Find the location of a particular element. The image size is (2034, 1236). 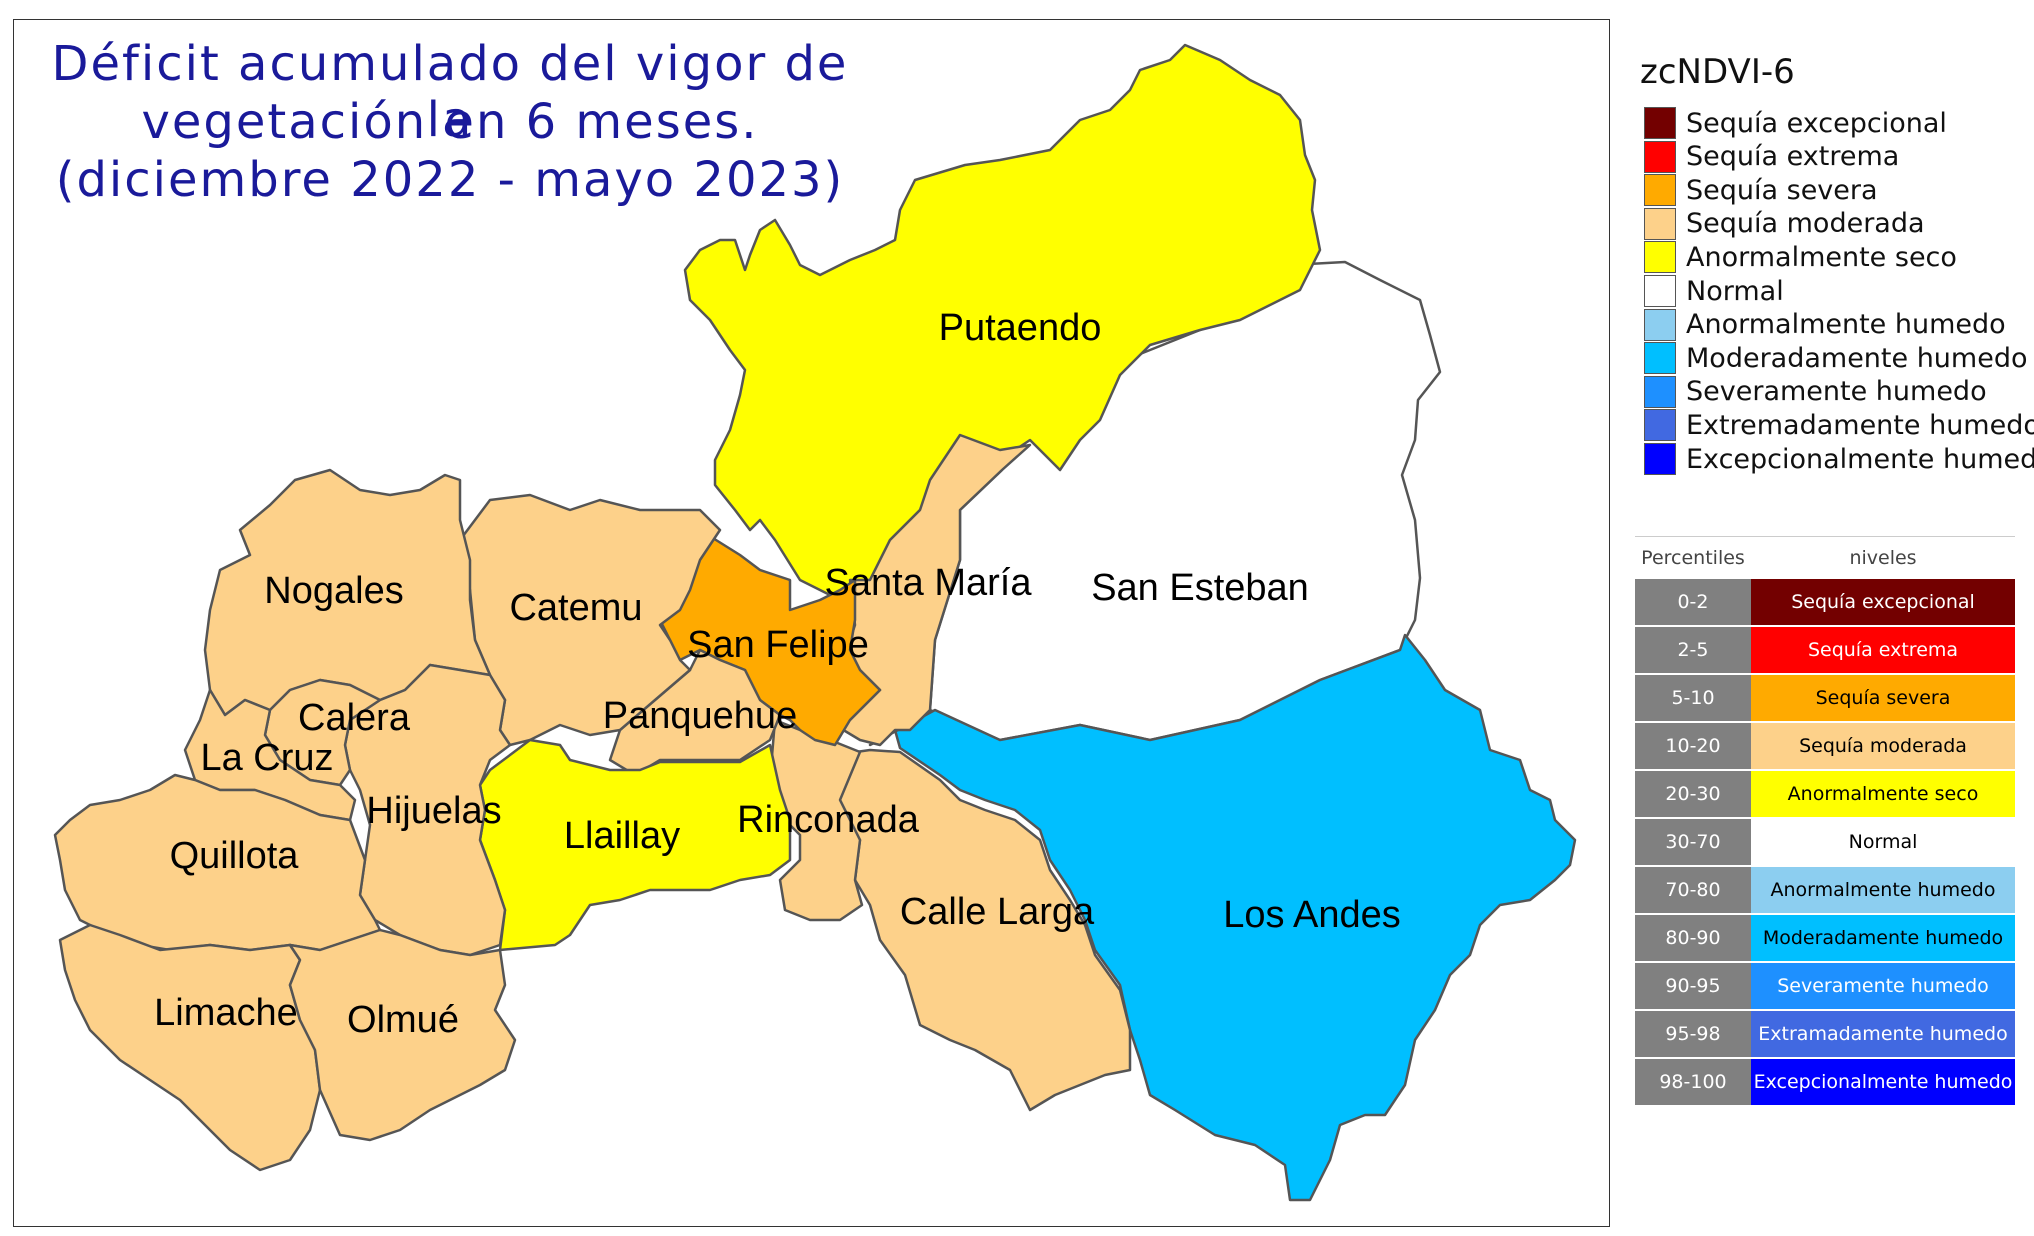

label-llaillay: Llaillay is located at coordinates (622, 836).